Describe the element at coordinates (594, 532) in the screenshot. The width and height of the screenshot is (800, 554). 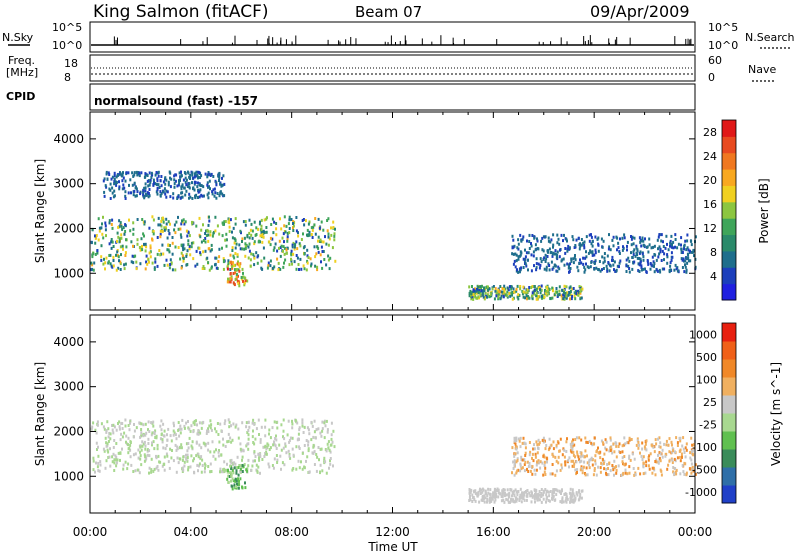
I see `x-tick-label: 20:00` at that location.